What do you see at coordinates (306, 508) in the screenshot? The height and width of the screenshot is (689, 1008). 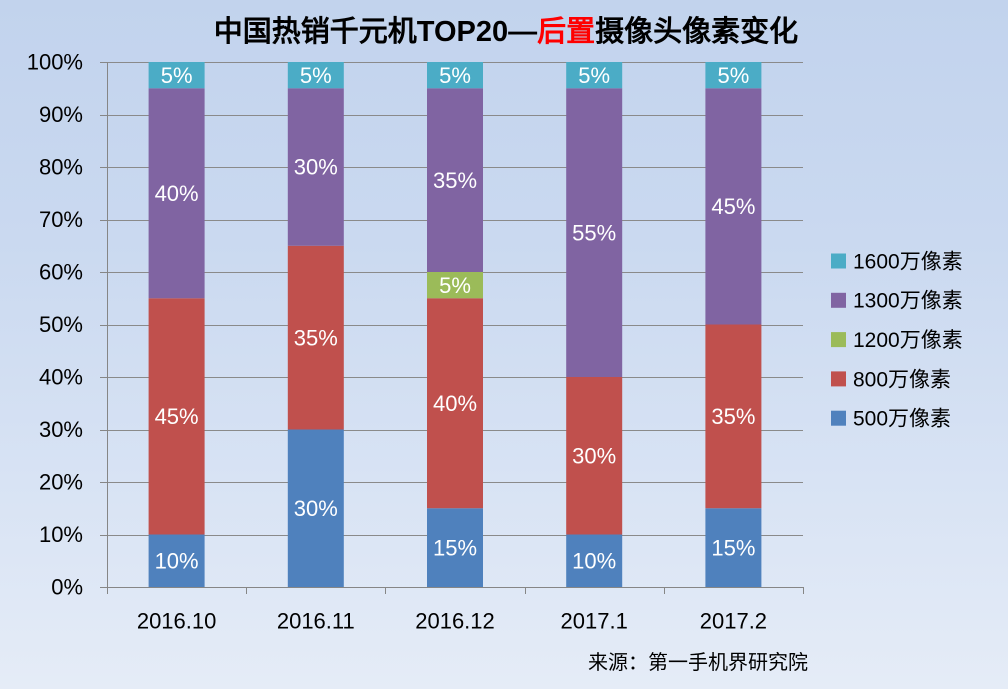 I see `data-label-value-s0-c1: 30` at bounding box center [306, 508].